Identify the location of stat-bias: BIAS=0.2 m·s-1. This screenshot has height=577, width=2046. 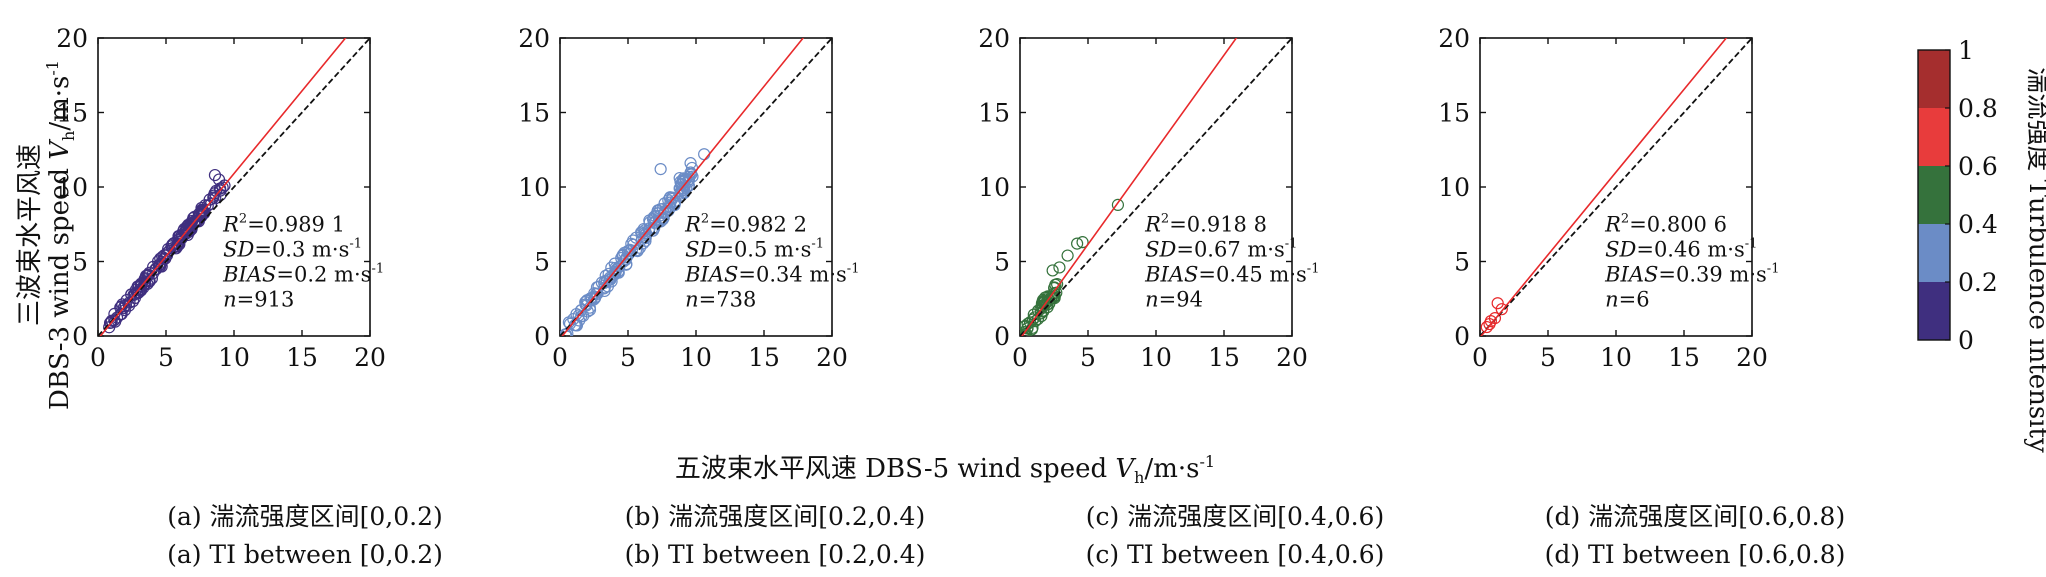
(303, 274).